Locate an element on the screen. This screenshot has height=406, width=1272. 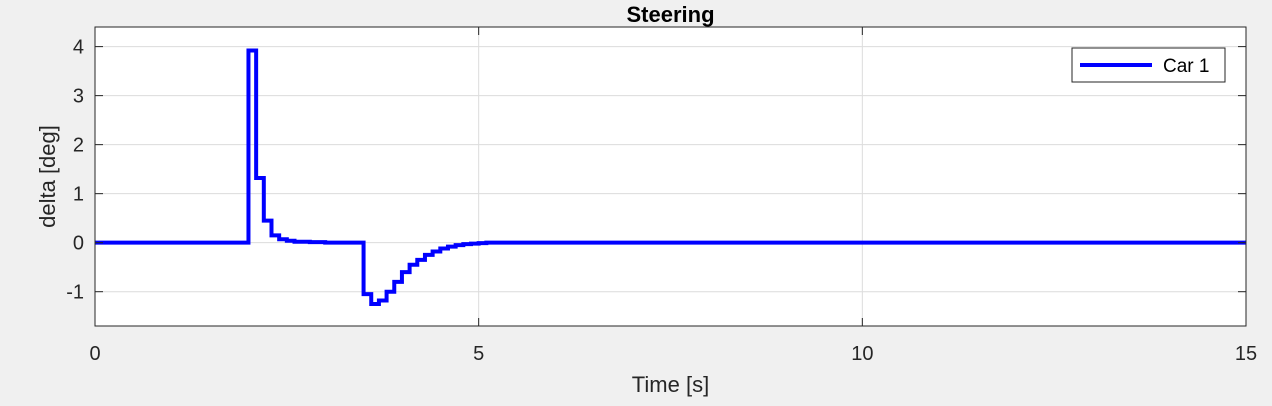
x-tick-labels: 0 5 10 15 is located at coordinates (673, 354).